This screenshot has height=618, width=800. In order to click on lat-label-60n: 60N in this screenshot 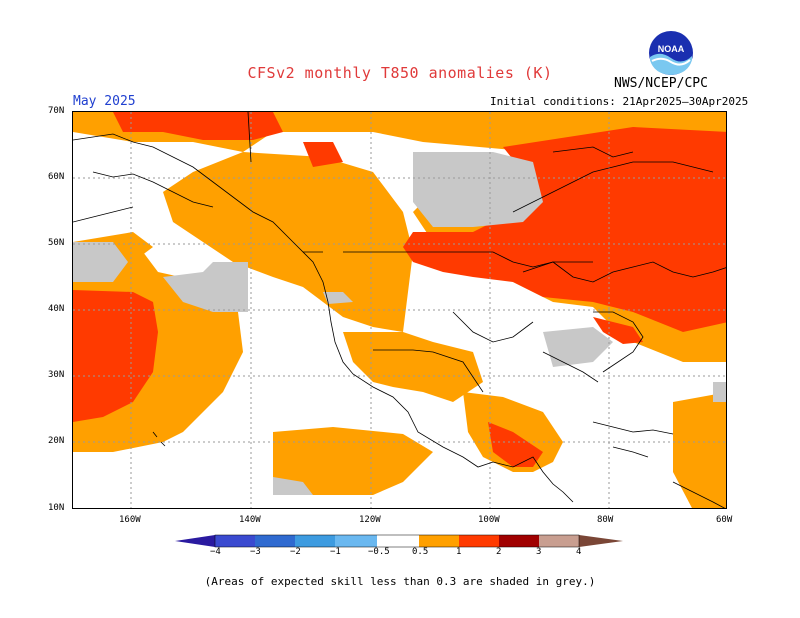, I will do `click(56, 177)`.